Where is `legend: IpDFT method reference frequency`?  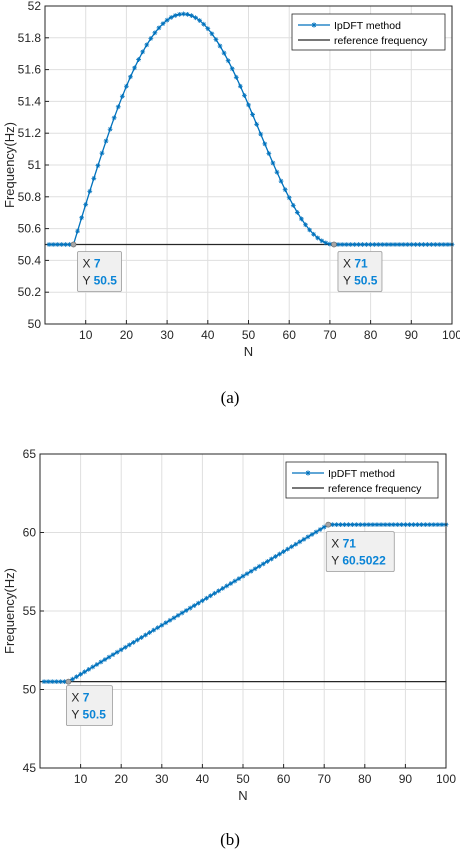
legend: IpDFT method reference frequency is located at coordinates (362, 480).